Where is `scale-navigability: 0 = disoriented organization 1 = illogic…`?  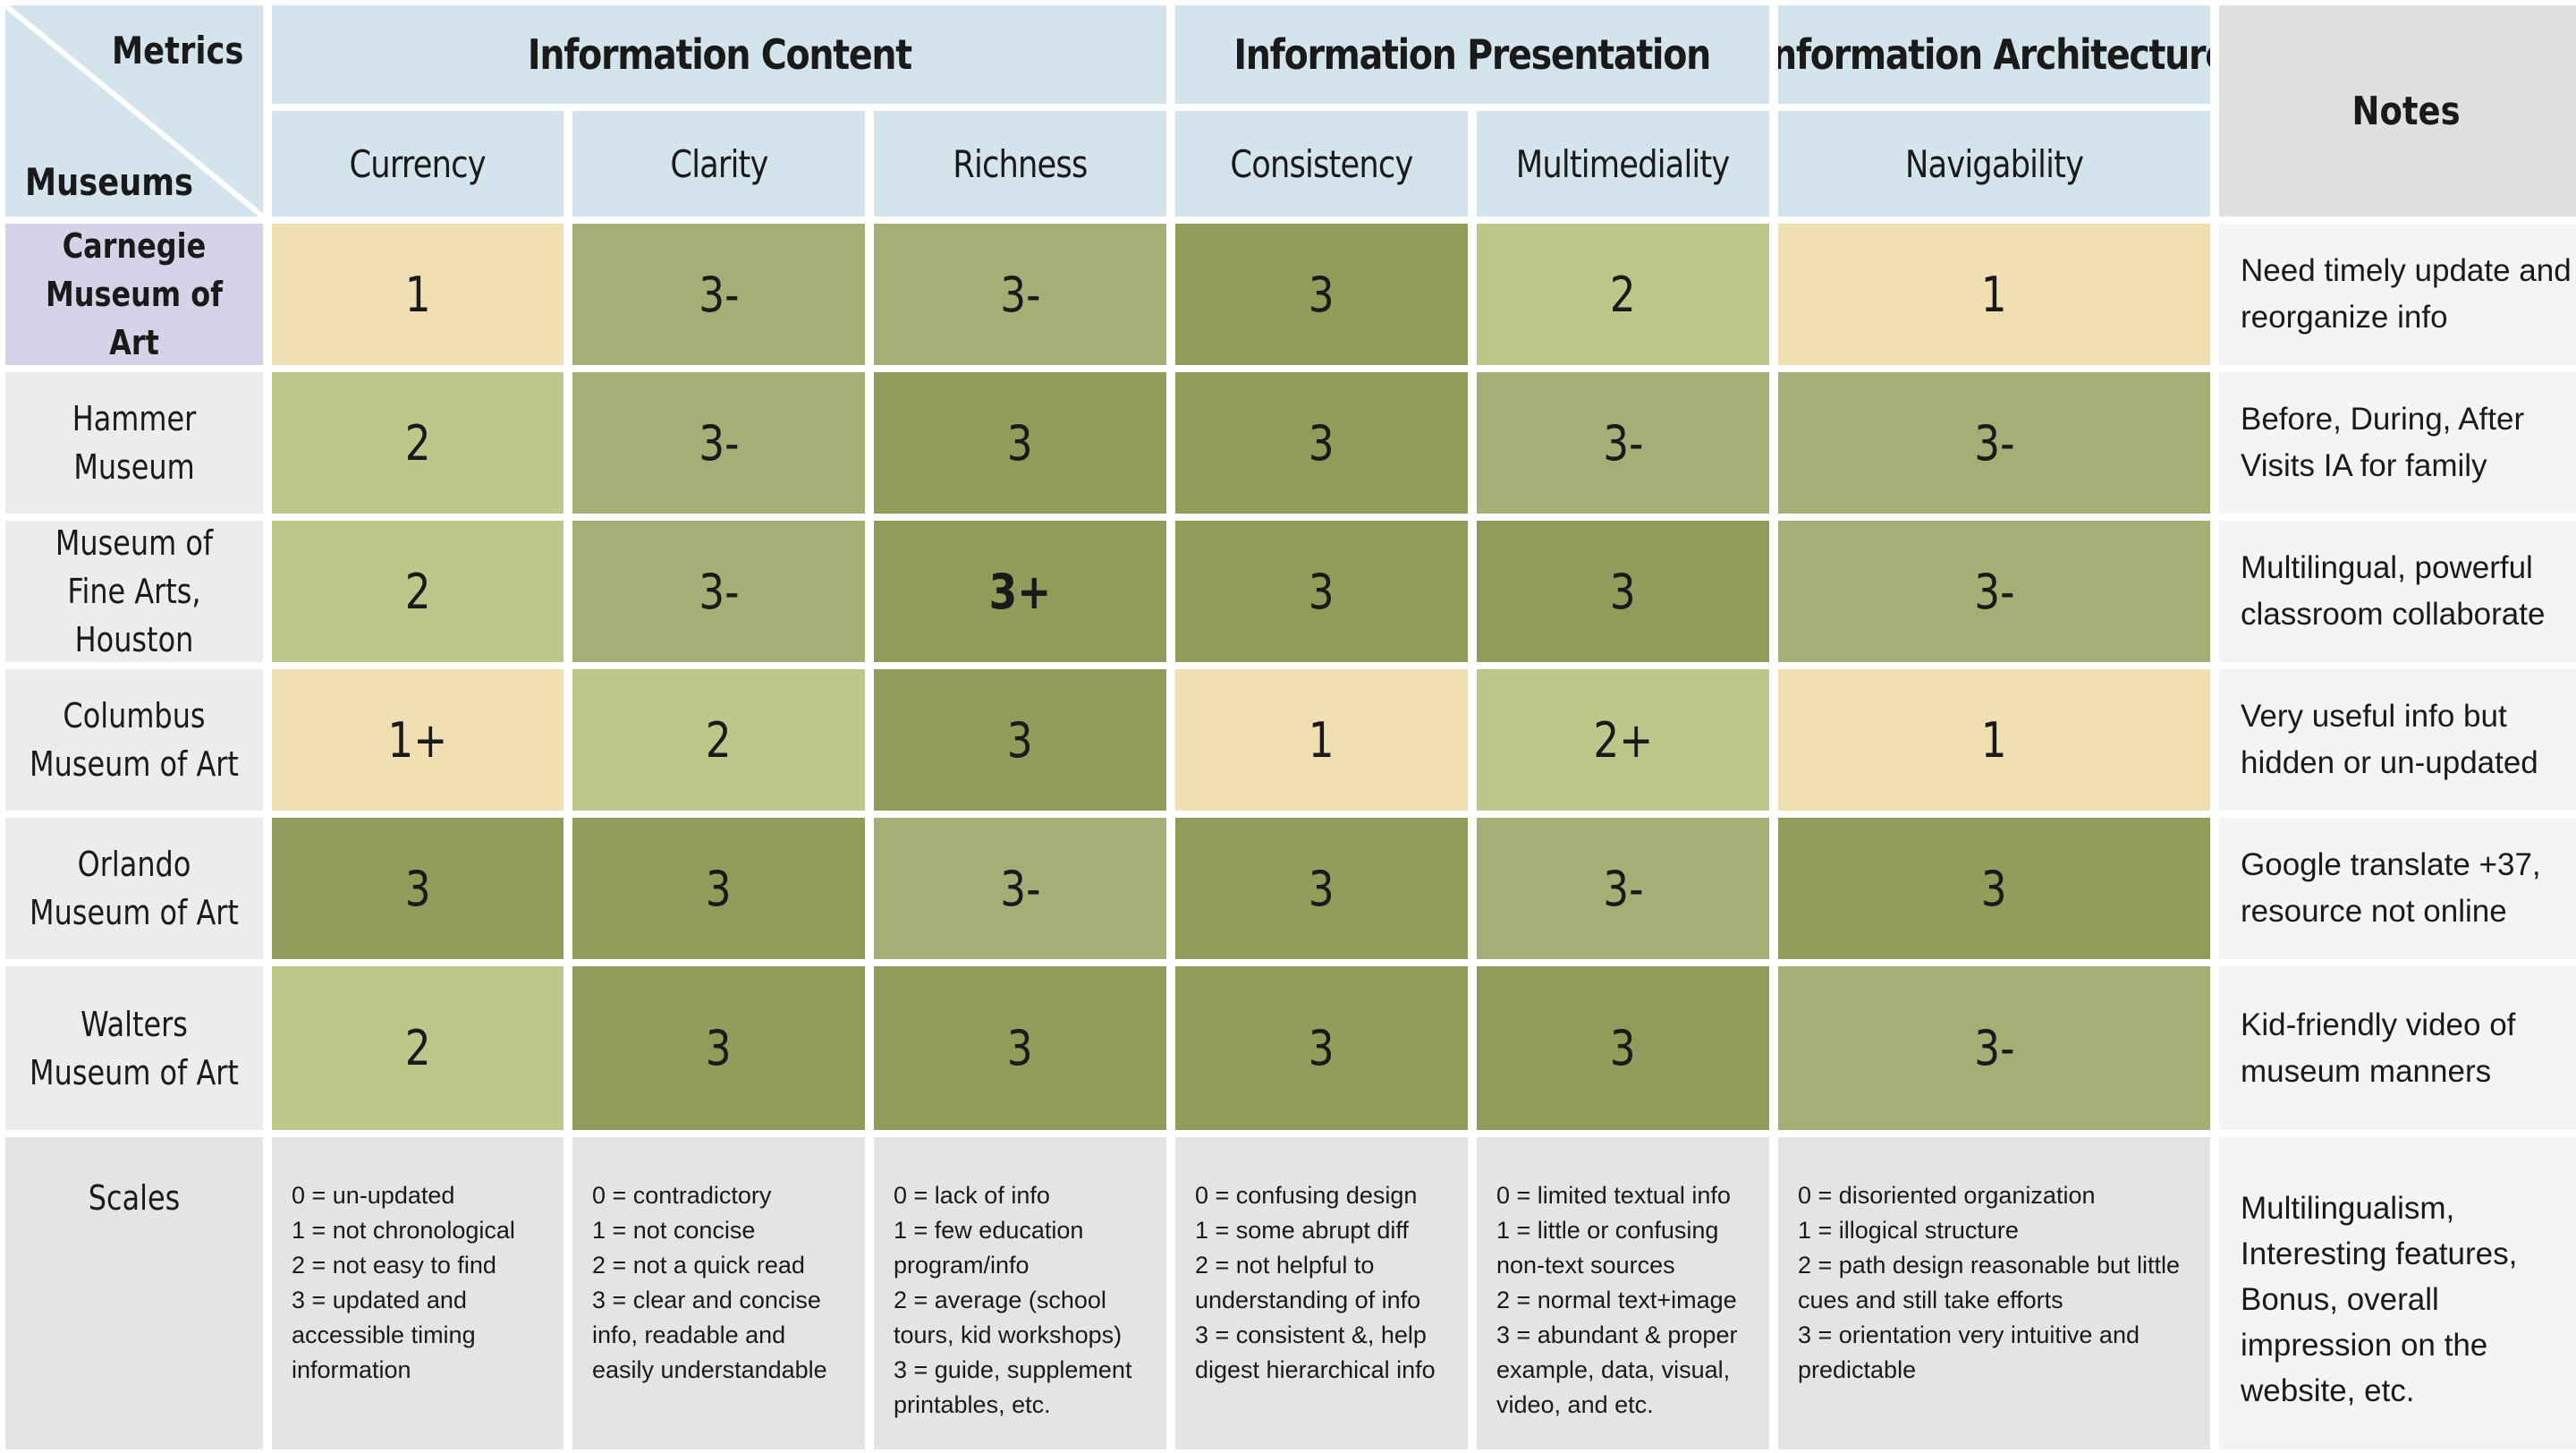 scale-navigability: 0 = disoriented organization 1 = illogic… is located at coordinates (1994, 1293).